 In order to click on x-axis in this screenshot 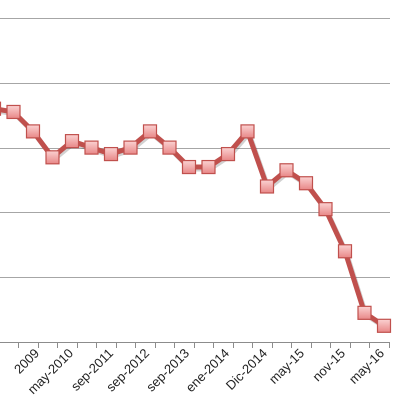, I will do `click(195, 345)`.